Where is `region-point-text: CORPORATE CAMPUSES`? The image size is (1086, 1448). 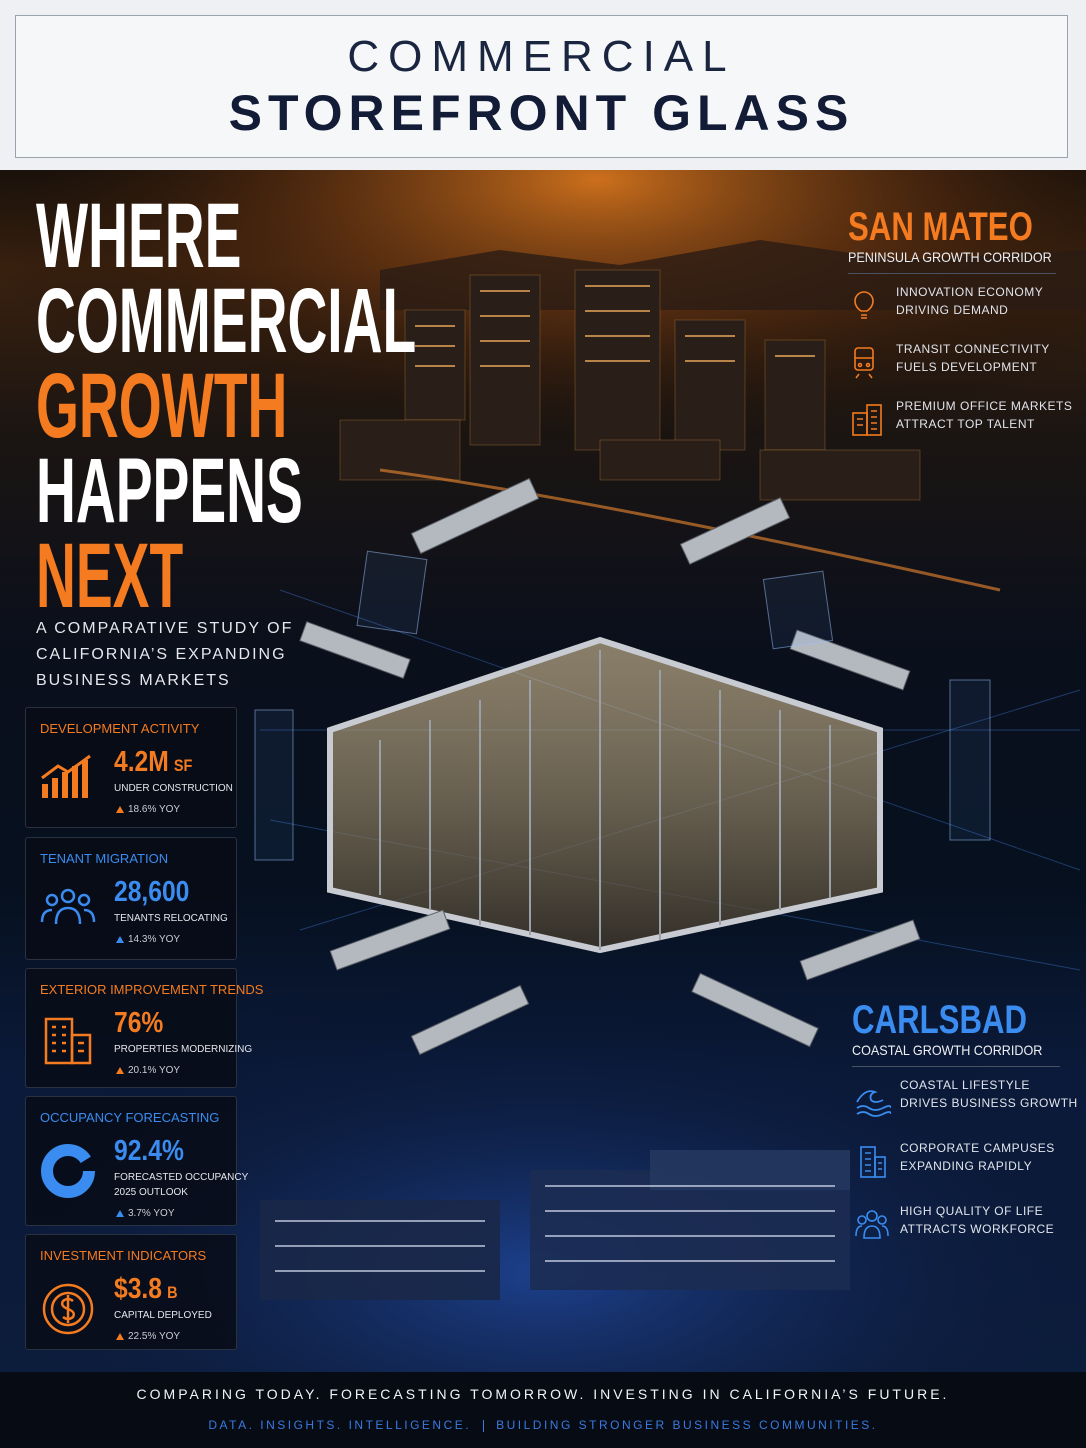 region-point-text: CORPORATE CAMPUSES is located at coordinates (977, 1148).